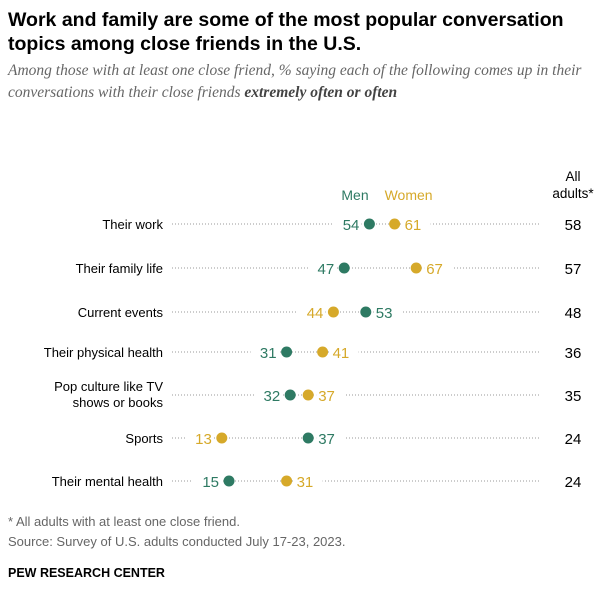 This screenshot has width=602, height=602. Describe the element at coordinates (315, 313) in the screenshot. I see `value-label-women: 44` at that location.